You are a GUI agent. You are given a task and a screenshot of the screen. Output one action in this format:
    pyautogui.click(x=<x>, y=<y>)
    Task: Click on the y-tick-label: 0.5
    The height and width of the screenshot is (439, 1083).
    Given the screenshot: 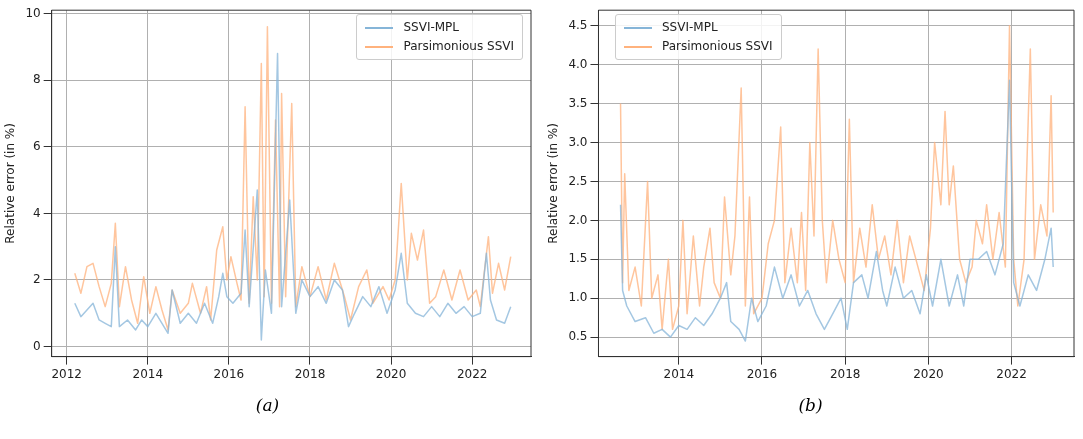 What is the action you would take?
    pyautogui.click(x=578, y=336)
    